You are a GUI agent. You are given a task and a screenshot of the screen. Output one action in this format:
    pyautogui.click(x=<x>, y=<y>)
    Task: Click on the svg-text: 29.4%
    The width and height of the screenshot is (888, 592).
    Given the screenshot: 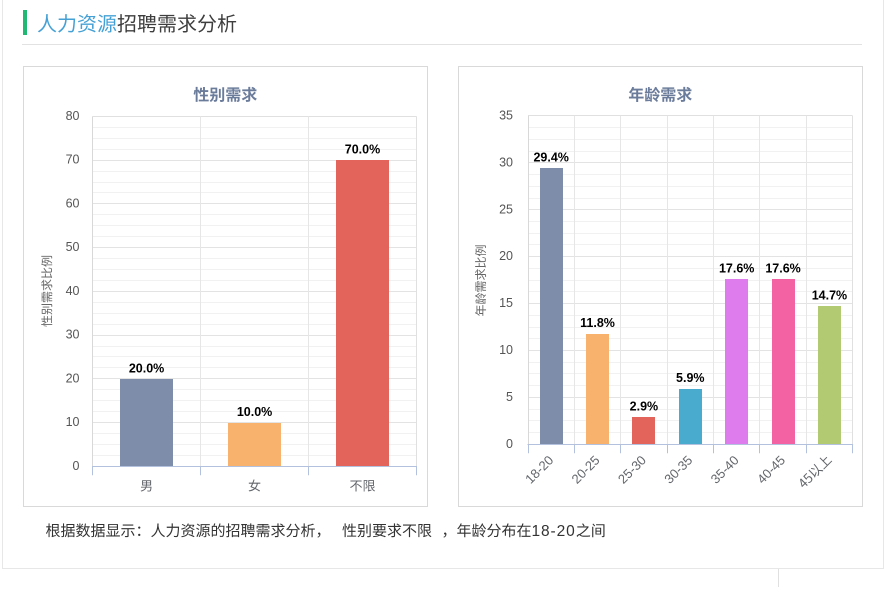 What is the action you would take?
    pyautogui.click(x=550, y=158)
    